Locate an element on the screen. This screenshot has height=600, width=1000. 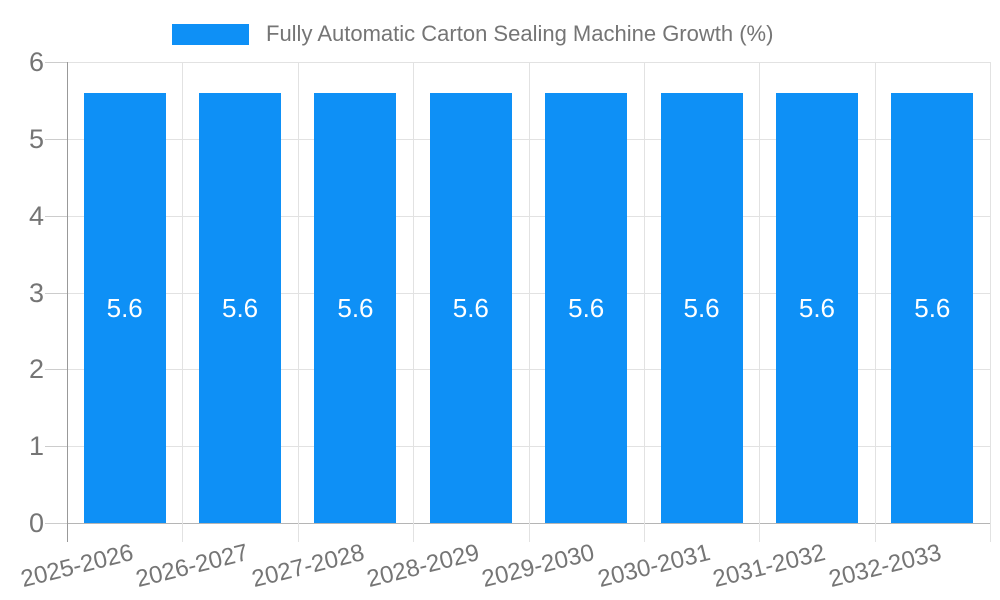
y-axis-tick-label: 0 is located at coordinates (36, 523).